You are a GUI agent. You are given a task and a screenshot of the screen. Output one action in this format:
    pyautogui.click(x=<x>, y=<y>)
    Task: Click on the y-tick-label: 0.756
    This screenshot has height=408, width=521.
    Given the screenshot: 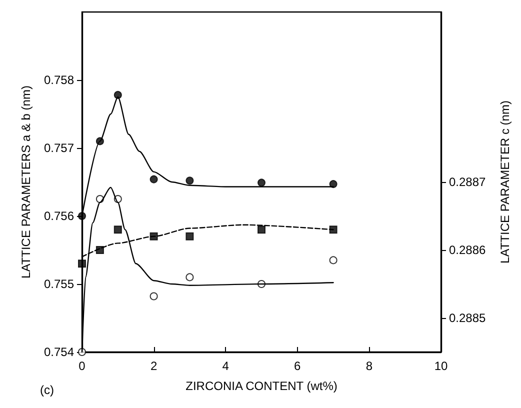 What is the action you would take?
    pyautogui.click(x=59, y=216)
    